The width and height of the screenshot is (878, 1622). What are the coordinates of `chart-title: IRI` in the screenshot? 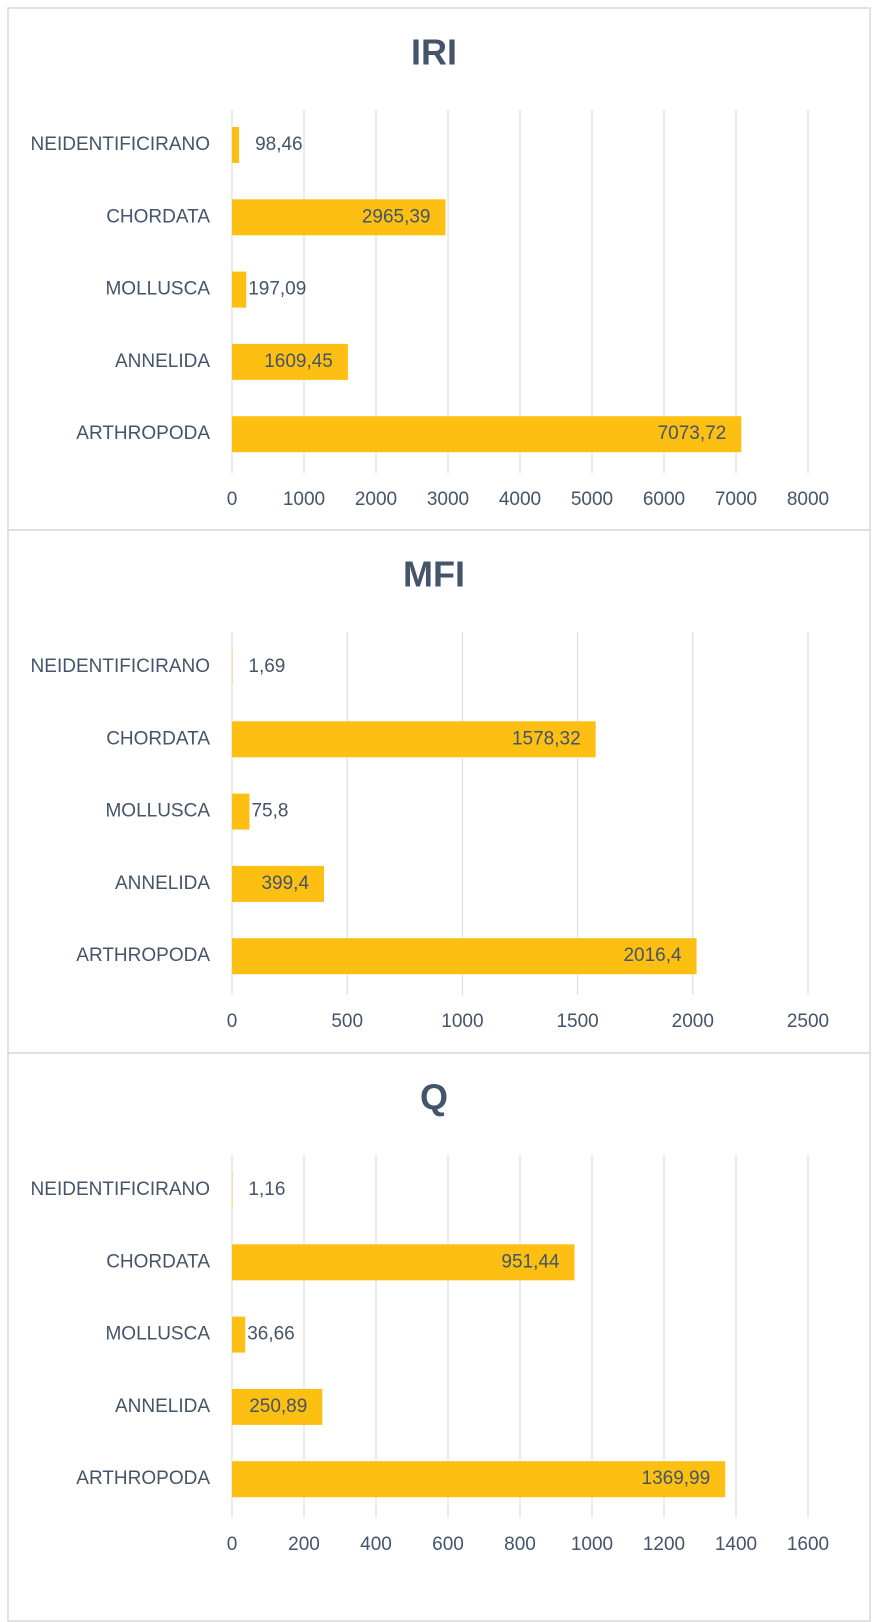 It's located at (434, 52).